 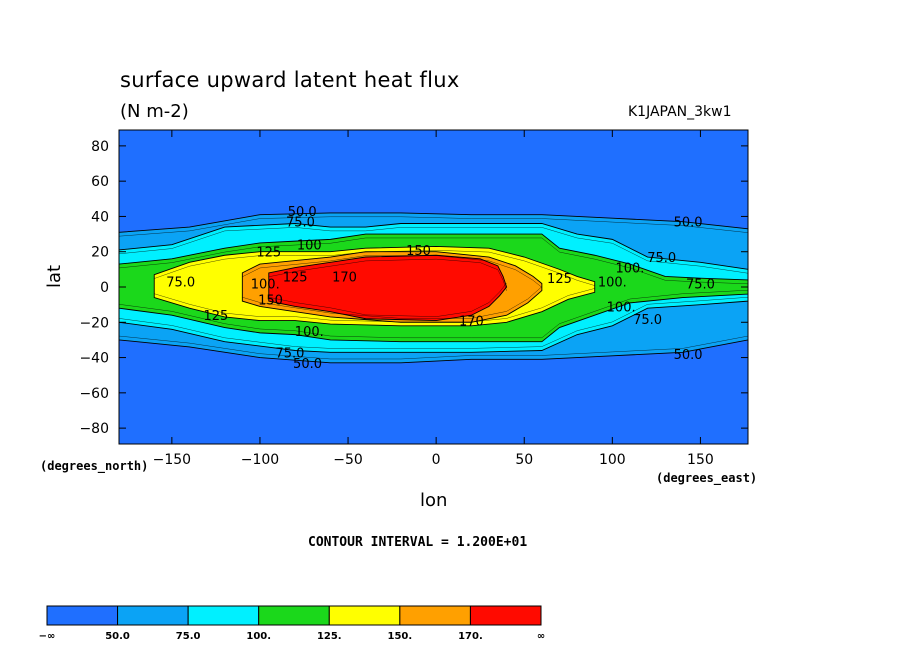 What do you see at coordinates (433, 347) in the screenshot?
I see `contour-line-50-south` at bounding box center [433, 347].